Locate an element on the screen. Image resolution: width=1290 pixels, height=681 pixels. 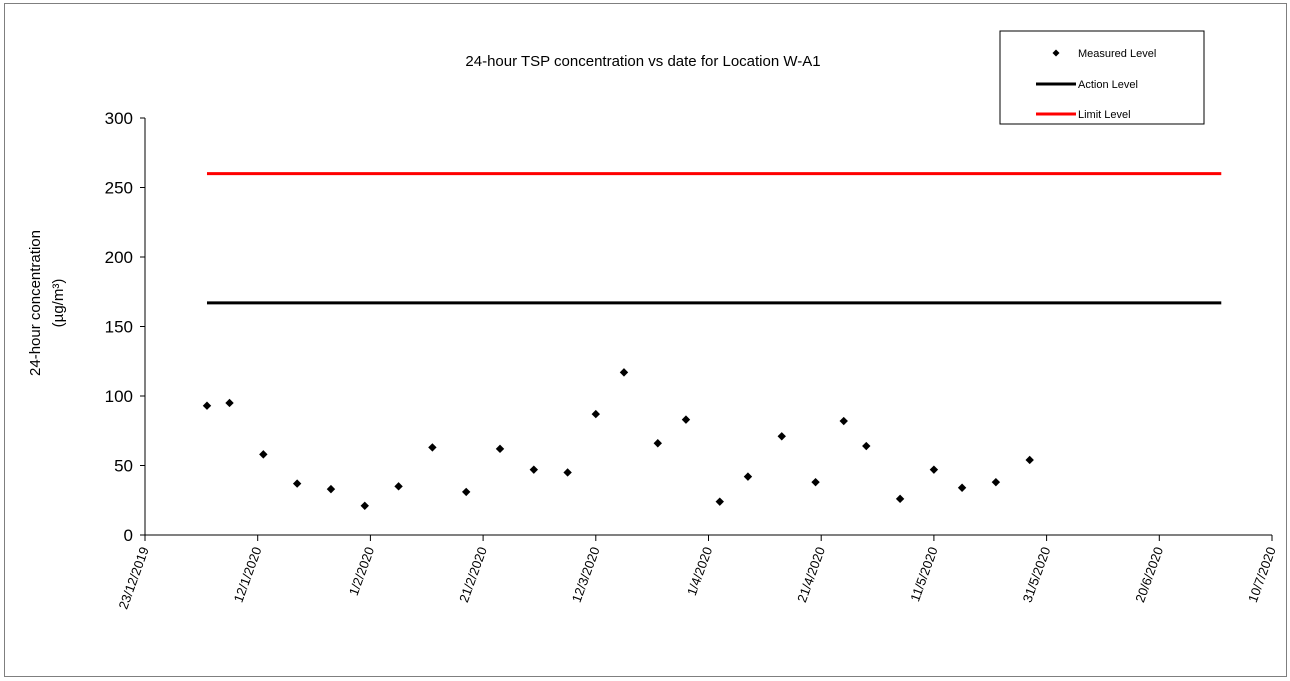
x-tick-label: 12/3/2020 is located at coordinates (586, 574).